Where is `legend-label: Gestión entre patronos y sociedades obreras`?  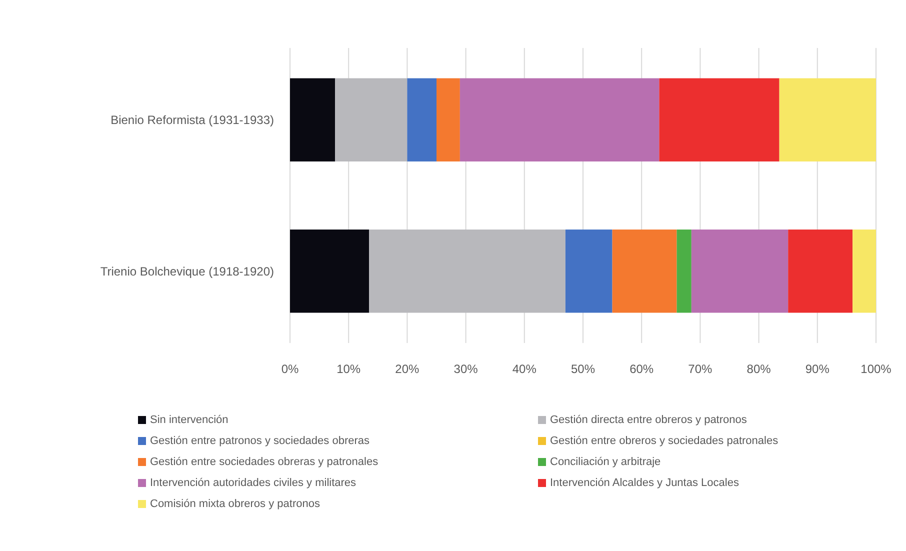
legend-label: Gestión entre patronos y sociedades obreras is located at coordinates (260, 441).